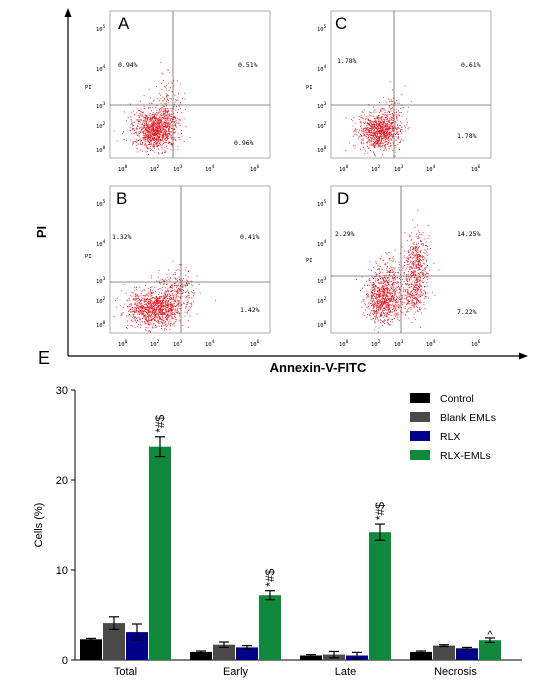  Describe the element at coordinates (123, 168) in the screenshot. I see `x-tick-label: 100` at that location.